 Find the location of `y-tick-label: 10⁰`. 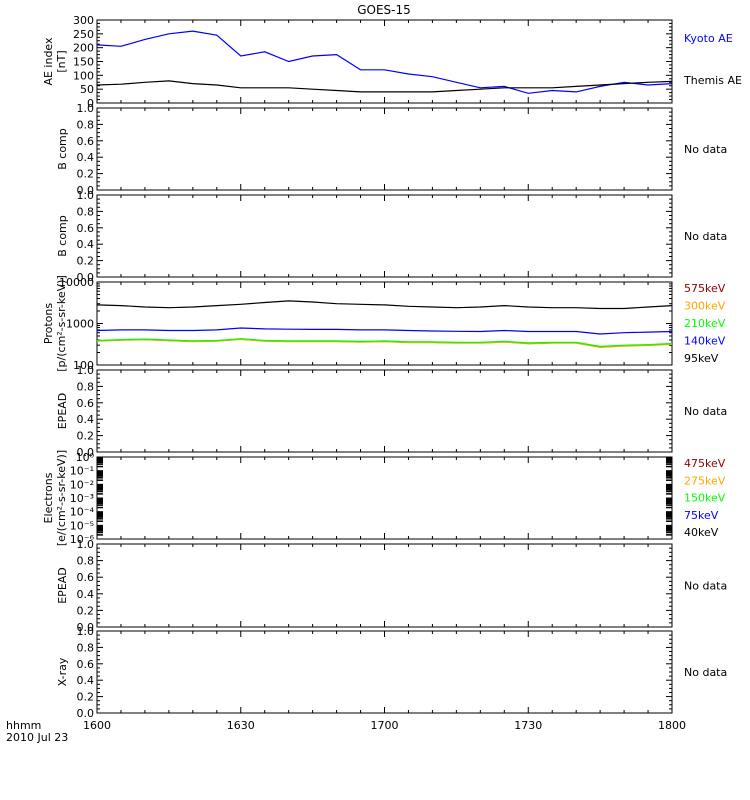

y-tick-label: 10⁰ is located at coordinates (85, 457).